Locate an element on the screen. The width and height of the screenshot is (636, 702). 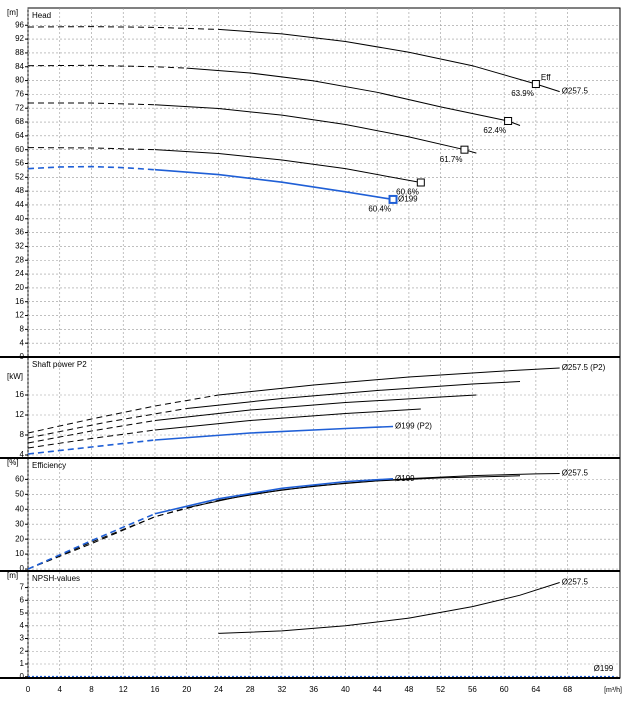
y-tick-label: 84 is located at coordinates (19, 66).